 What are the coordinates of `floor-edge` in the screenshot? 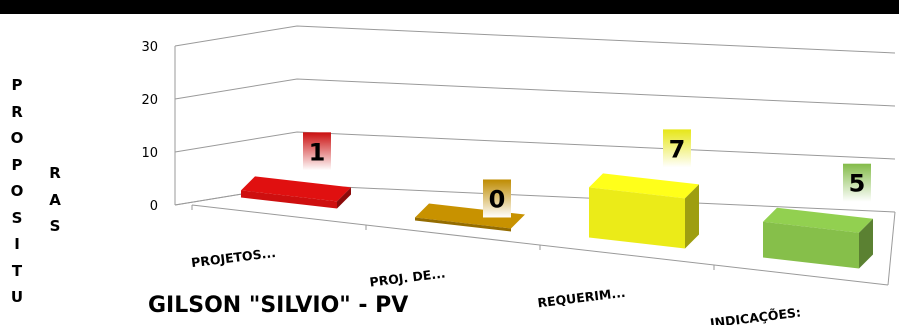 It's located at (891, 248).